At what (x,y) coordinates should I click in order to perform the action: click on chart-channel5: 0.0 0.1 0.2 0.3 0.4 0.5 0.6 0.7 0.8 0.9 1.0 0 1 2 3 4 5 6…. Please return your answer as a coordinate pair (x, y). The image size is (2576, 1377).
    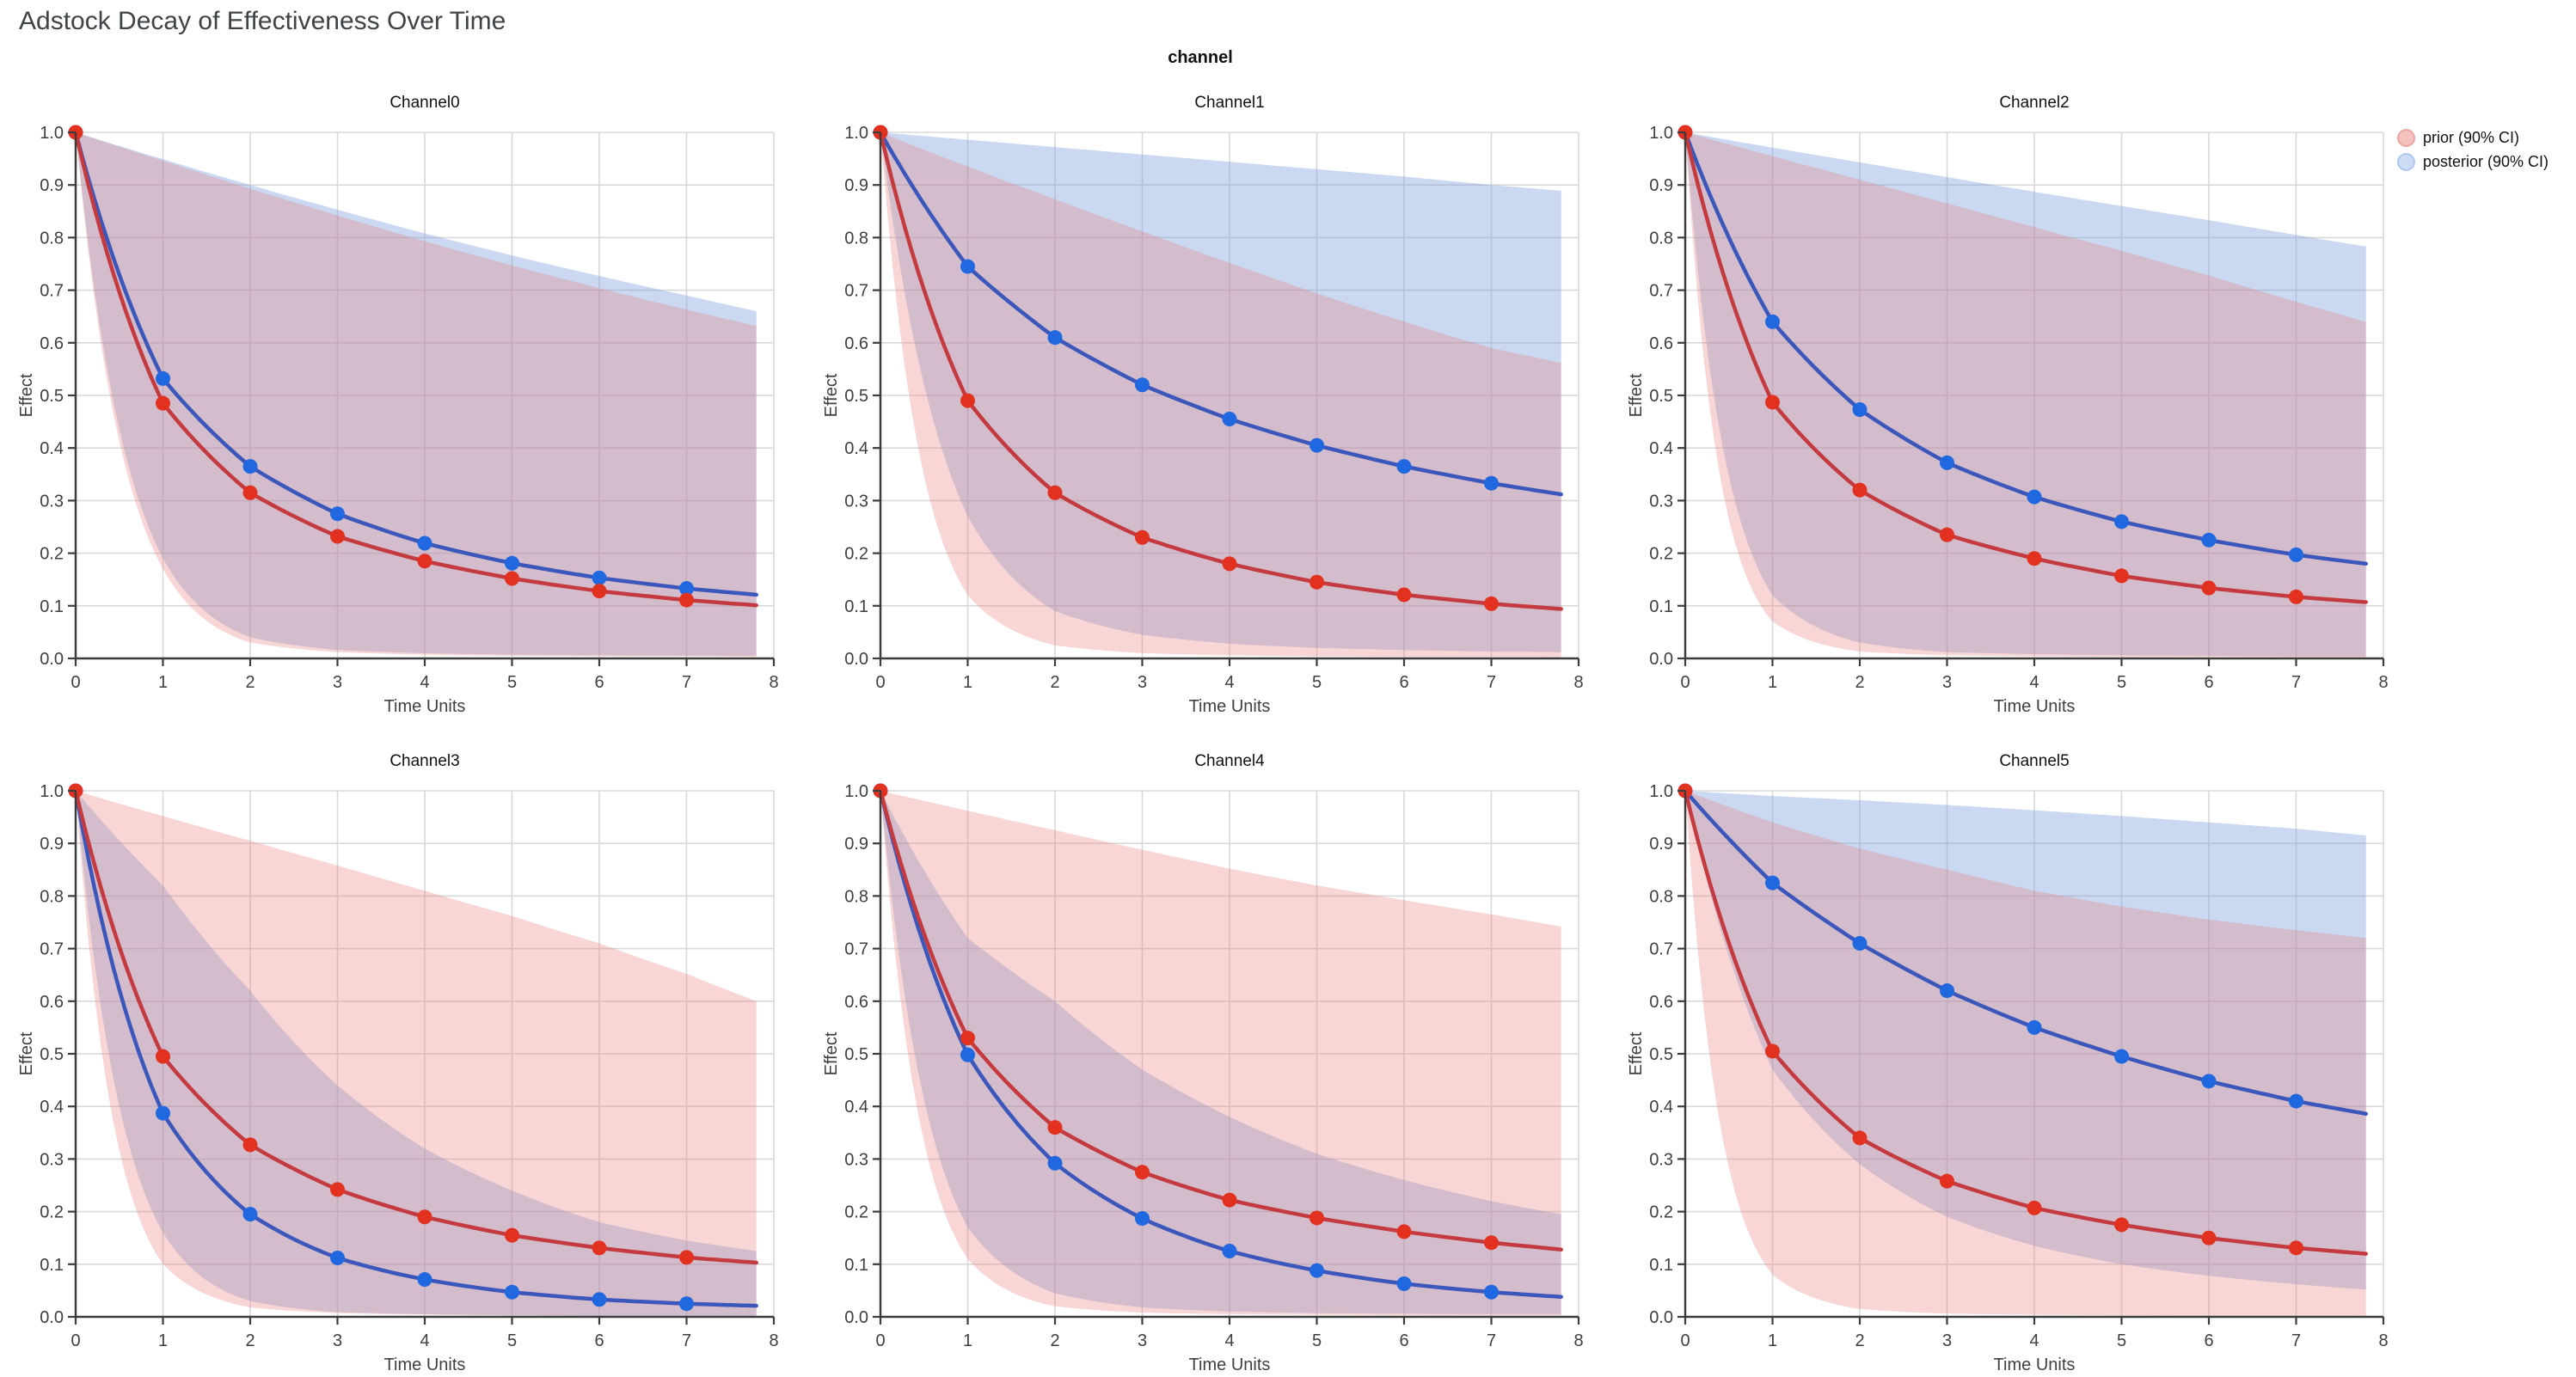
    Looking at the image, I should click on (2008, 1078).